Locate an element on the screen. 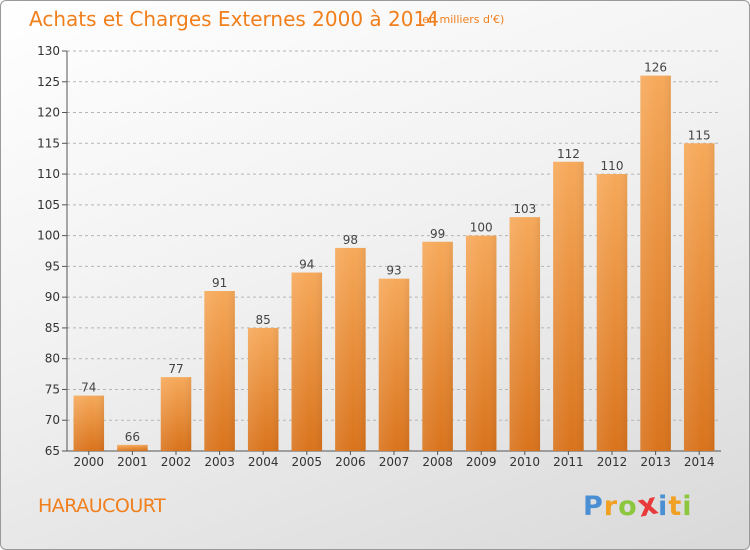  x-tick-label: 2010 is located at coordinates (525, 462).